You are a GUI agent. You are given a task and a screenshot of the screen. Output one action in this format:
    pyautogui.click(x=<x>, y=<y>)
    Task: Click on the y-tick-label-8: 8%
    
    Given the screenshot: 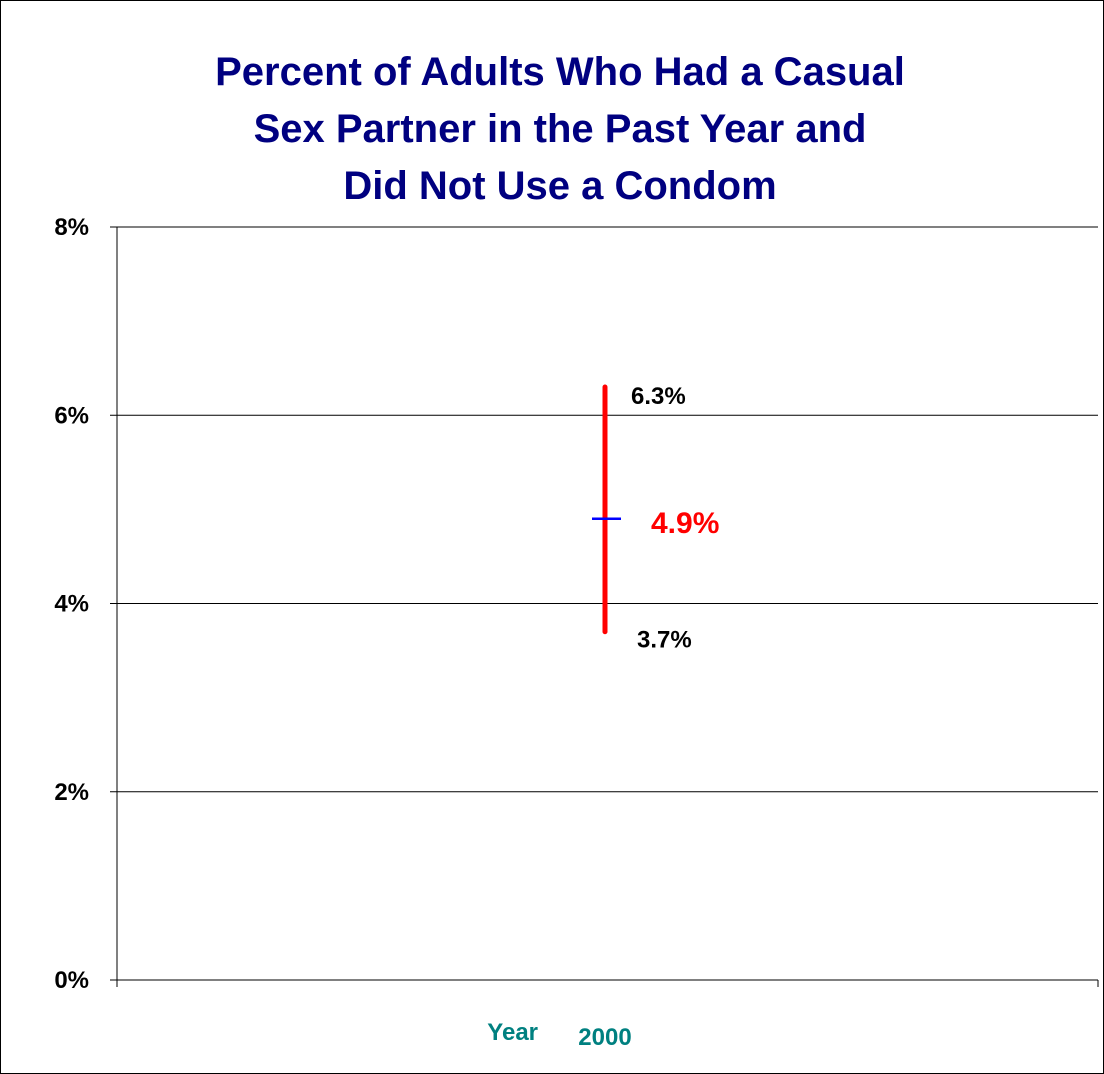 What is the action you would take?
    pyautogui.click(x=71, y=227)
    